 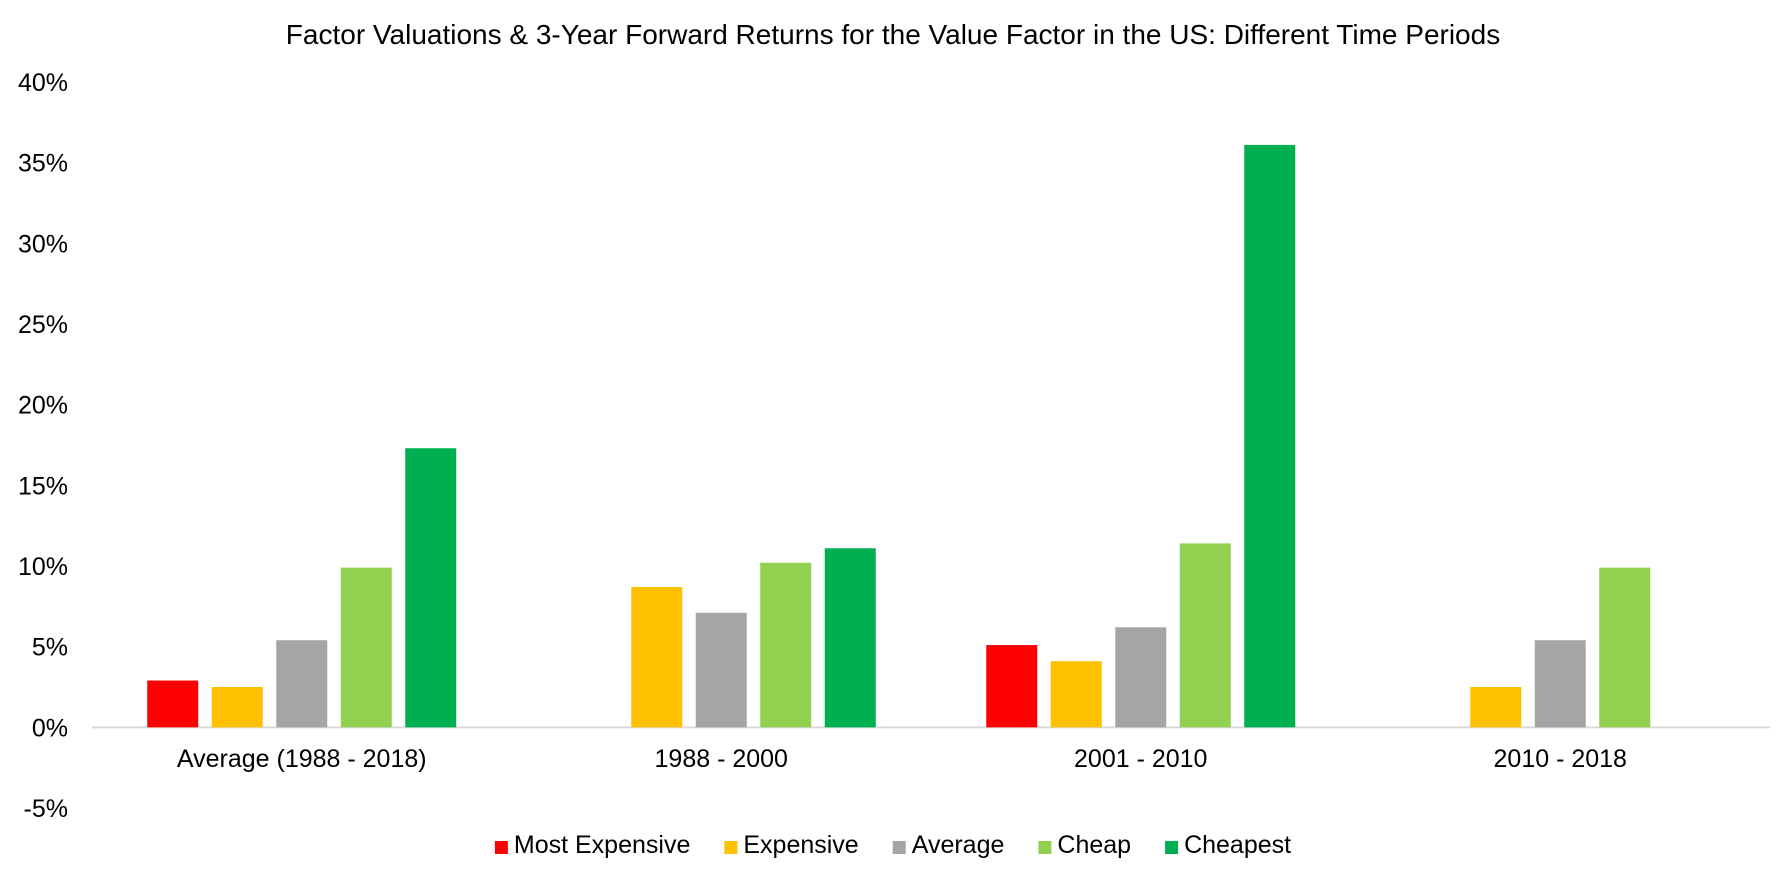 I want to click on y-tick-label: 20%, so click(x=43, y=406).